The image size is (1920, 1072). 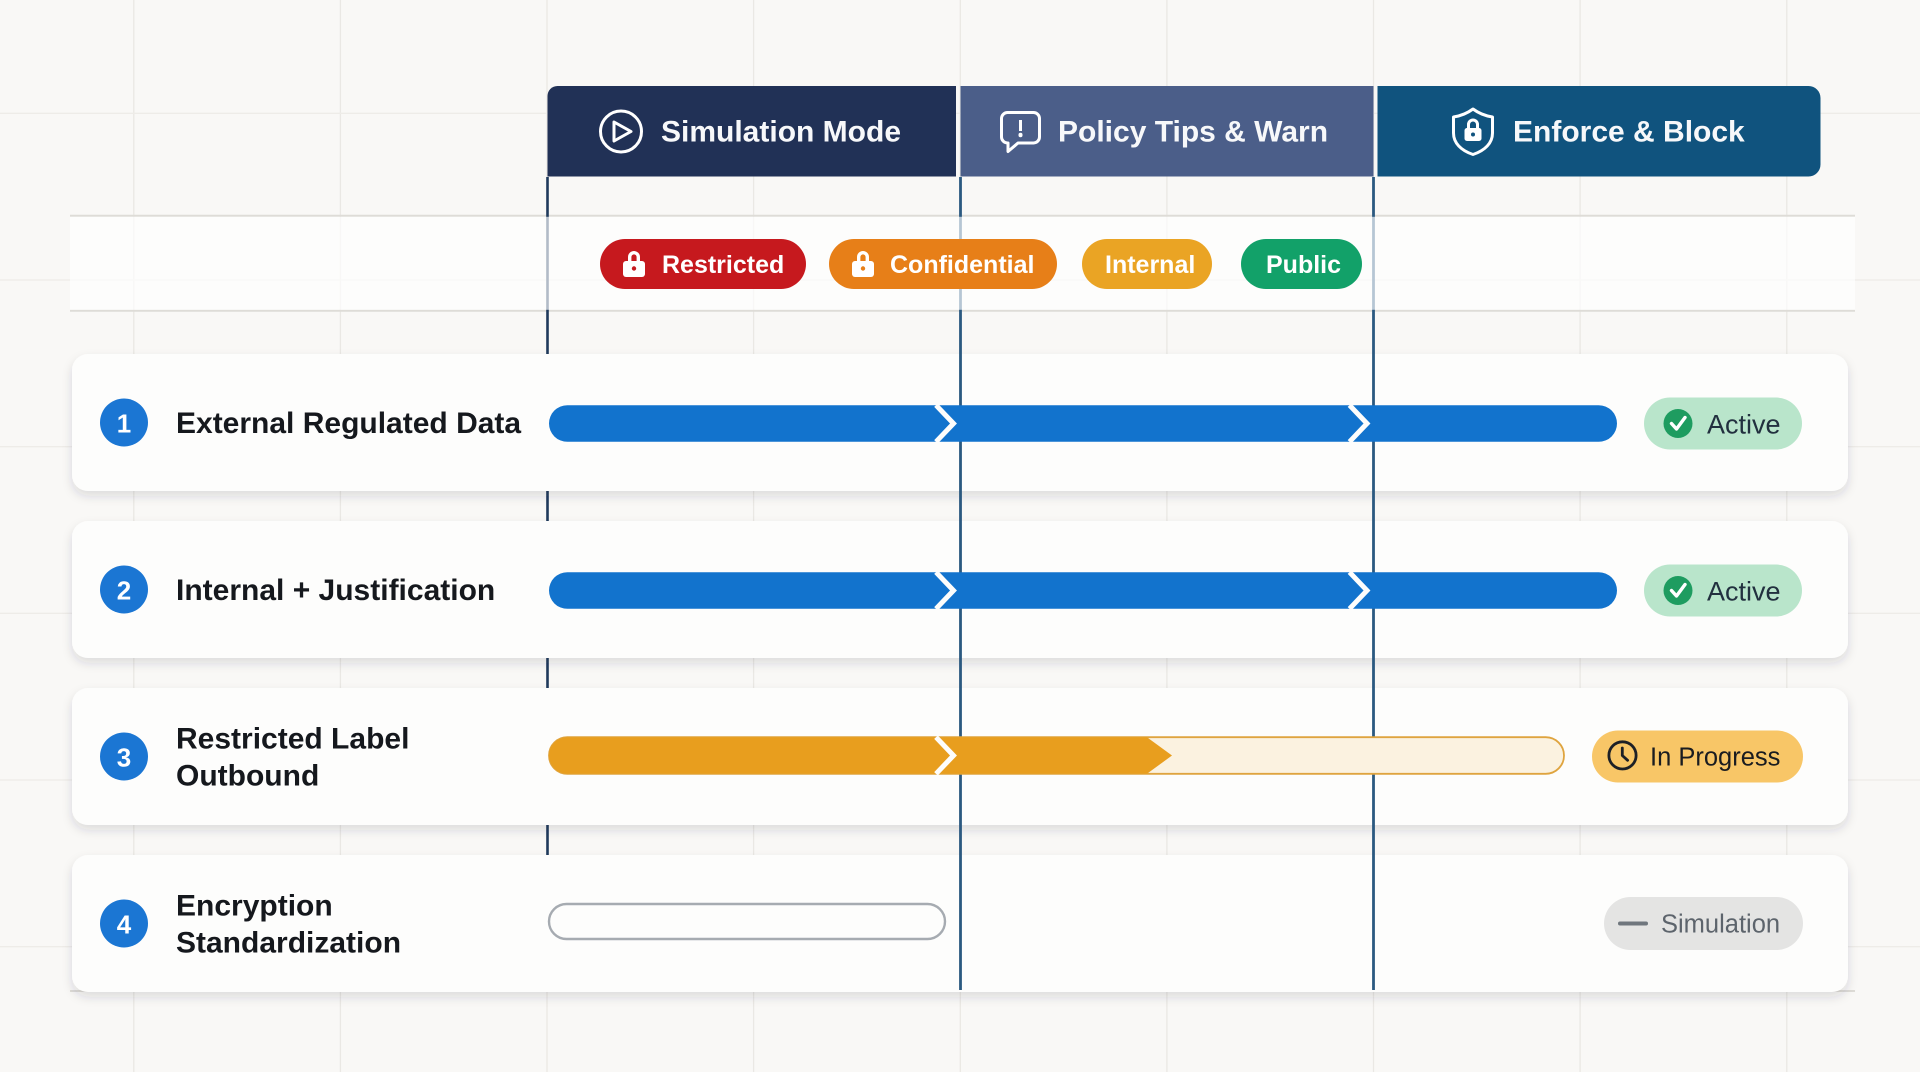 I want to click on svg-text: Confidential, so click(x=962, y=265).